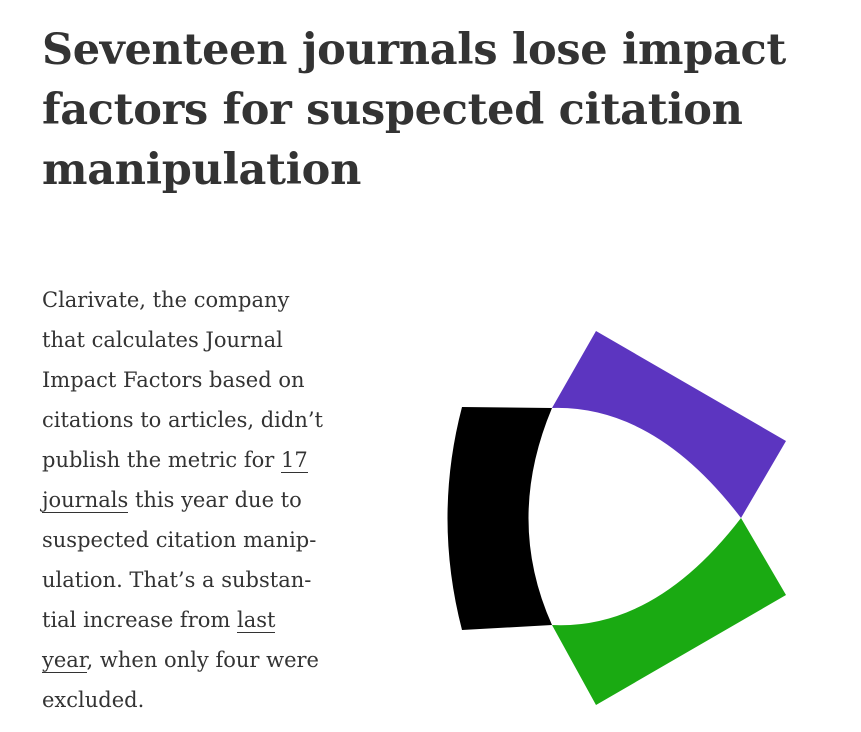 This screenshot has height=732, width=861. What do you see at coordinates (173, 380) in the screenshot?
I see `paragraph-line: Impact Factors based on` at bounding box center [173, 380].